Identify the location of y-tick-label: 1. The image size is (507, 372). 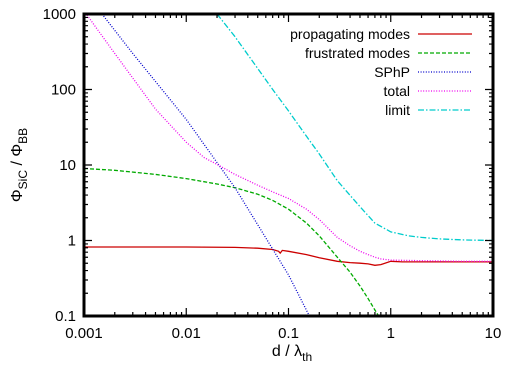
(72, 241).